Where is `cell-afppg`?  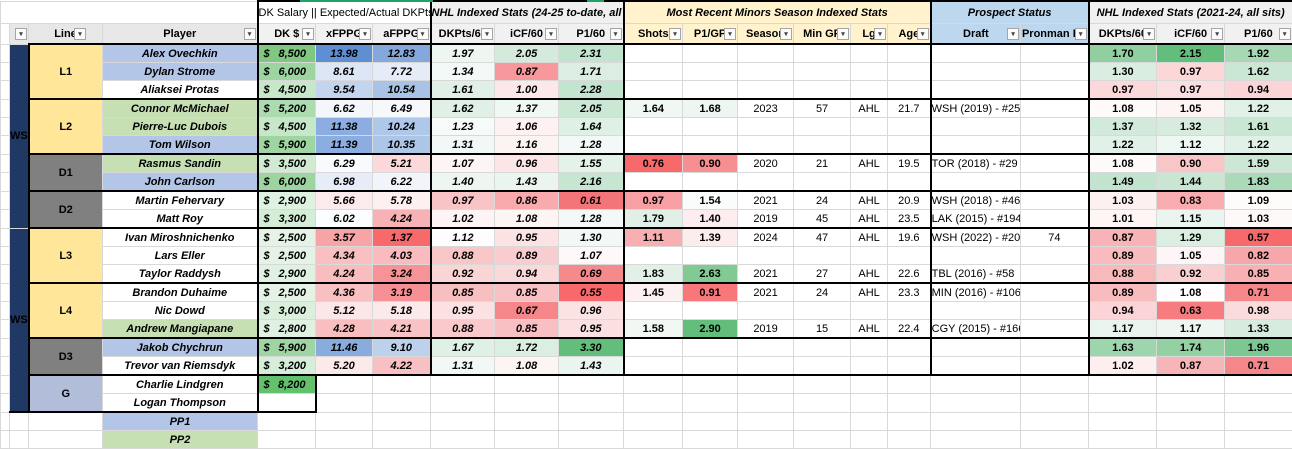 cell-afppg is located at coordinates (402, 384).